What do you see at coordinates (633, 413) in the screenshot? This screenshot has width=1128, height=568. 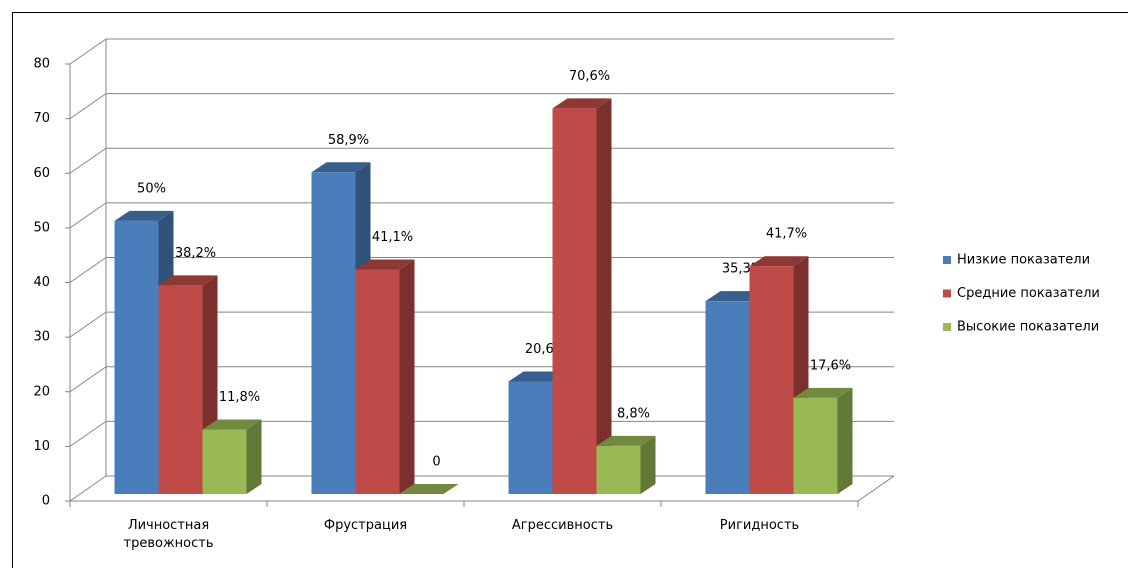 I see `data-label: 8,8%` at bounding box center [633, 413].